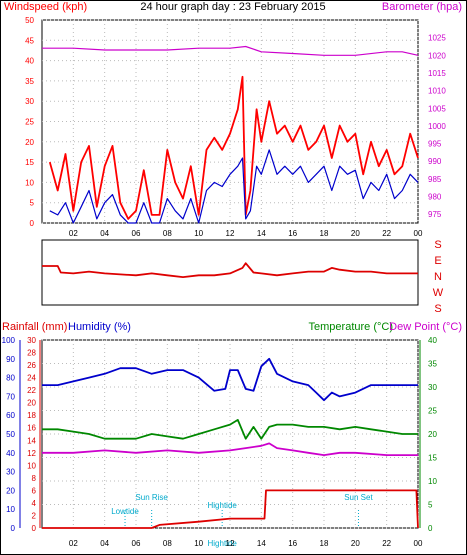  I want to click on humidity-y-ticks: 0 10 20 30 40 50 60 70 80 90 100, so click(9, 434).